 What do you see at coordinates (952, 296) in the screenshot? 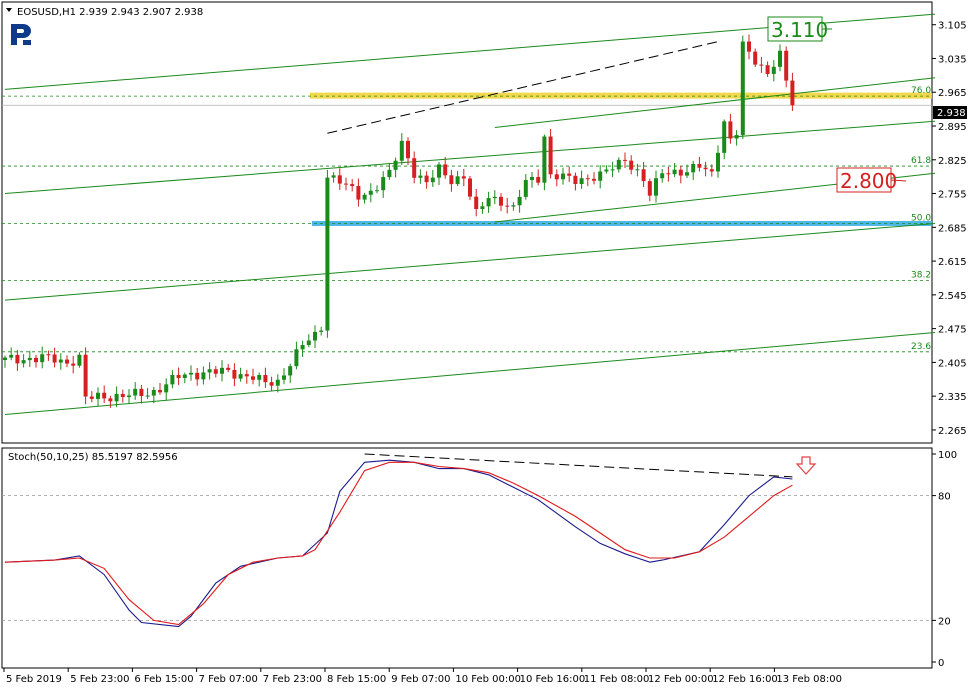
I see `price-axis-label: 2.545` at bounding box center [952, 296].